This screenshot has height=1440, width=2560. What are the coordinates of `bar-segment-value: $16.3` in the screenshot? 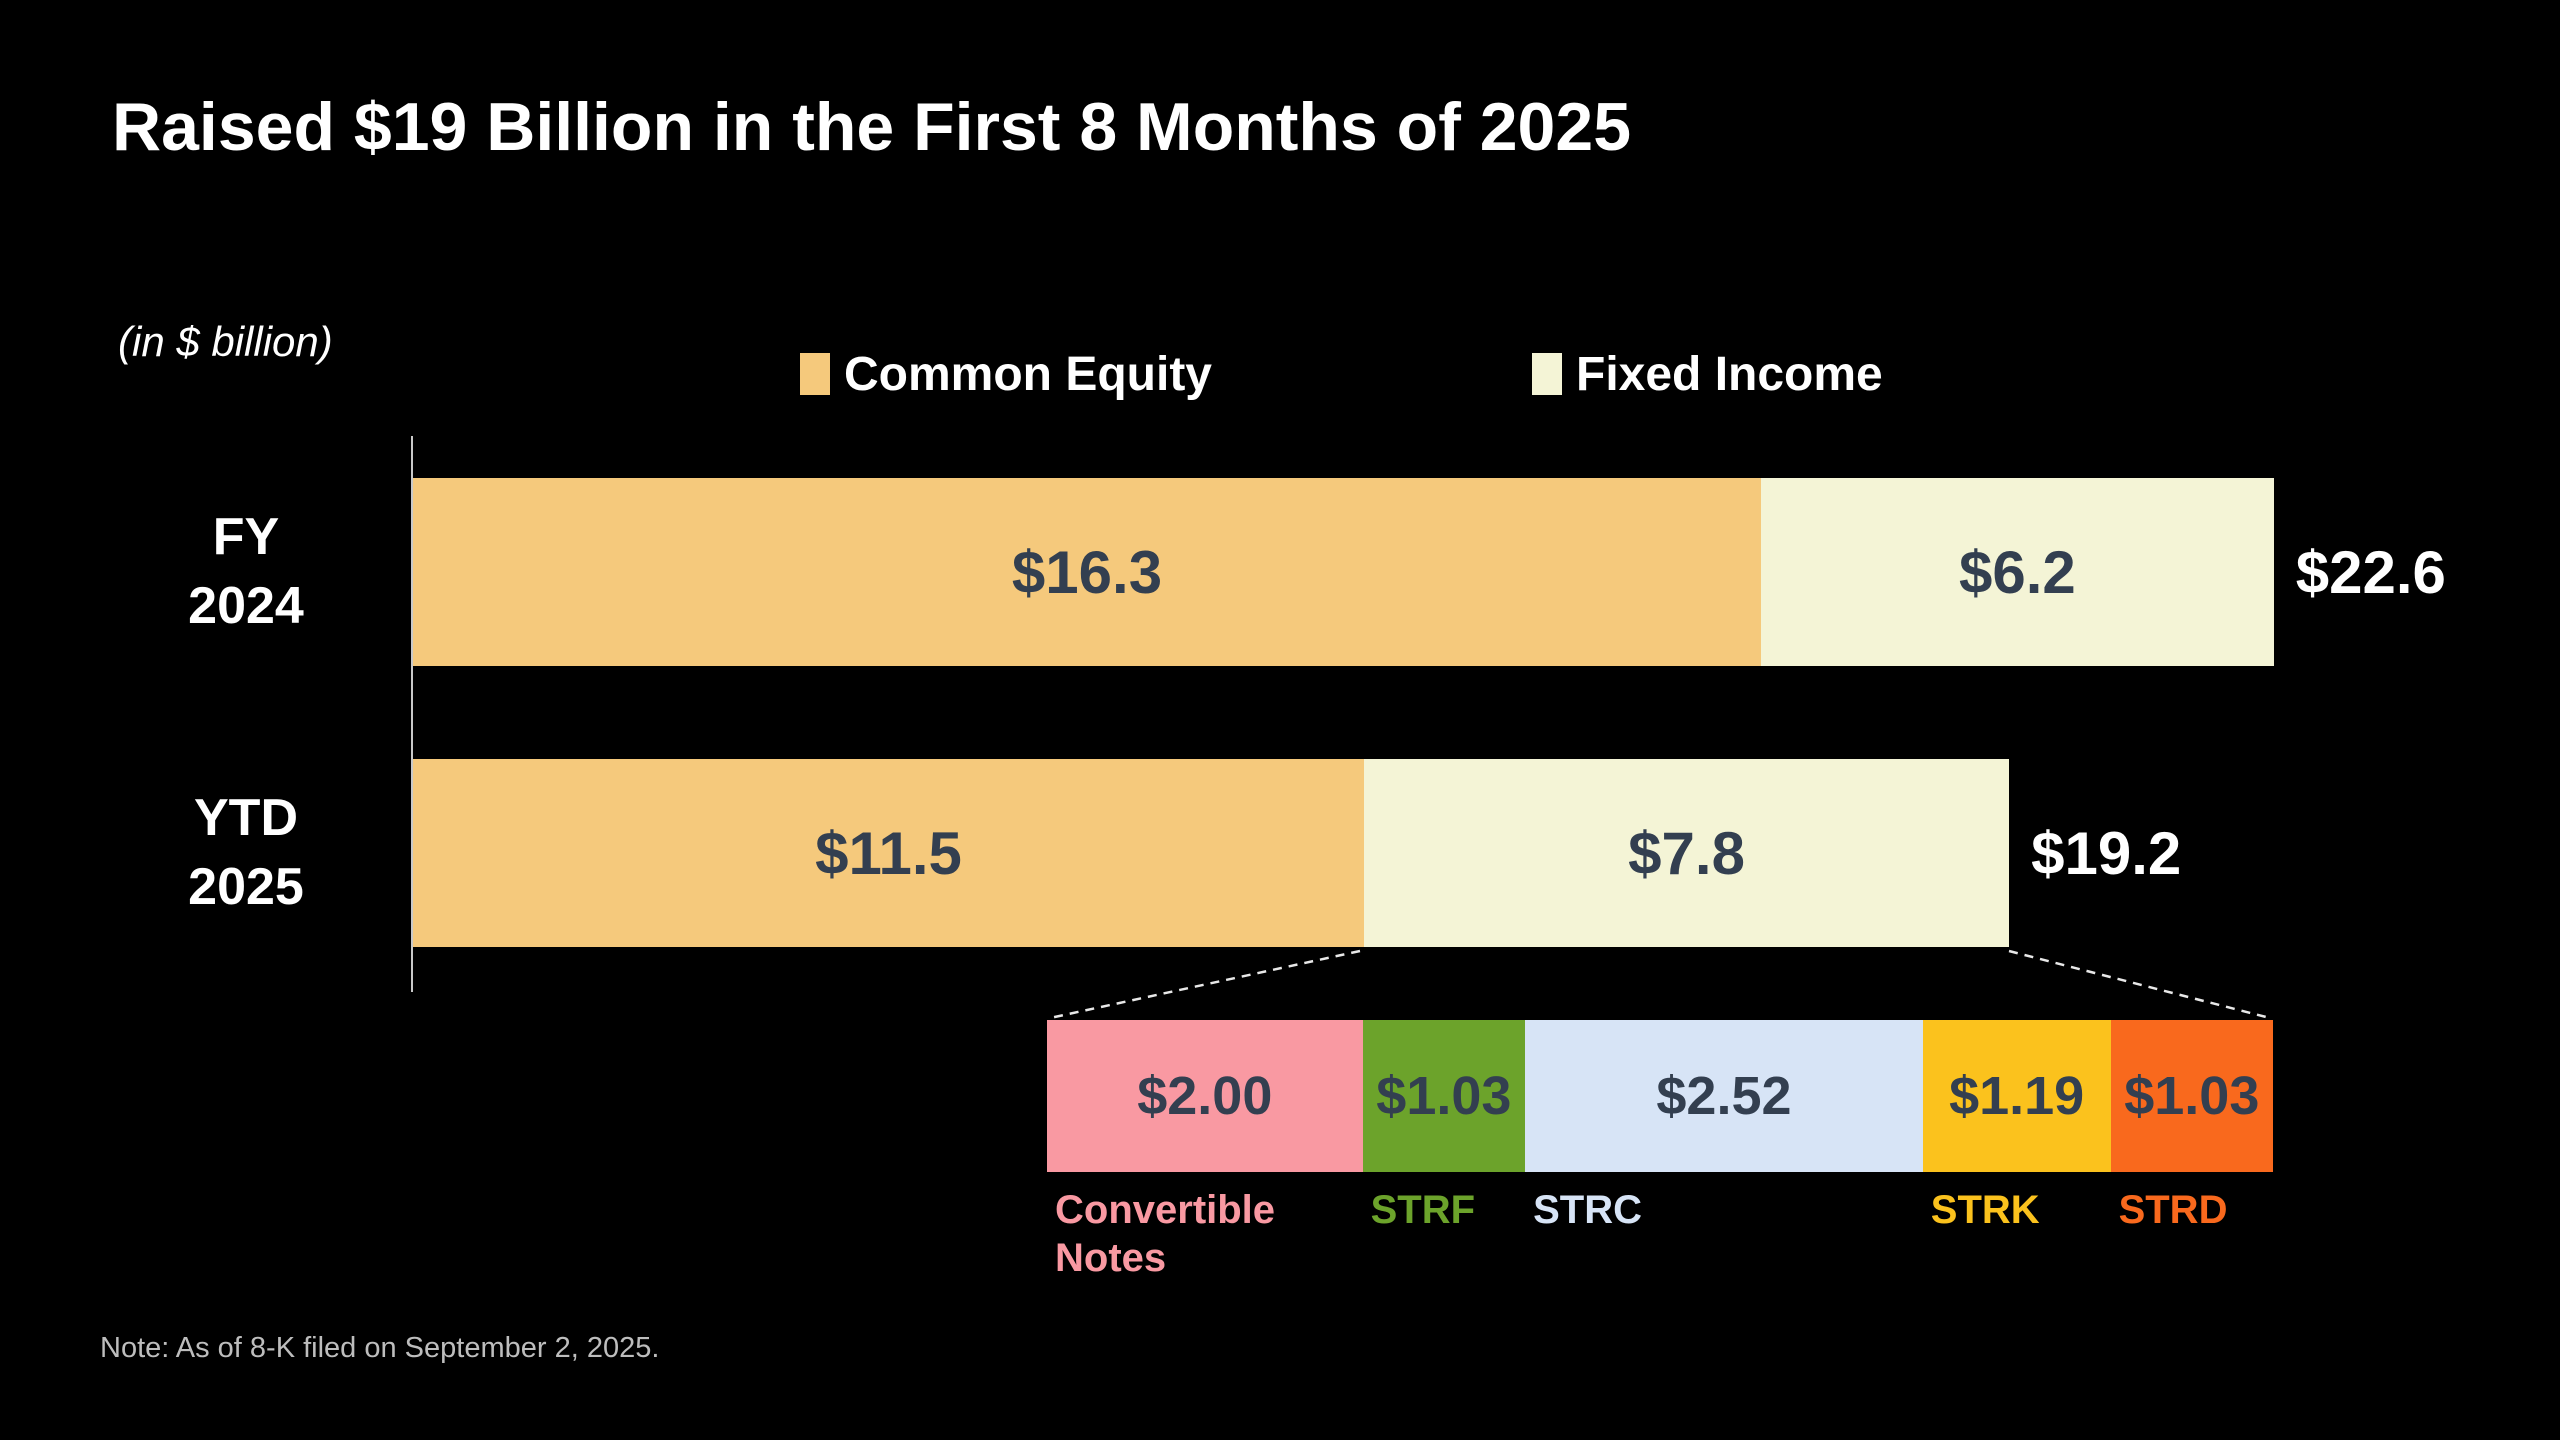 It's located at (1087, 572).